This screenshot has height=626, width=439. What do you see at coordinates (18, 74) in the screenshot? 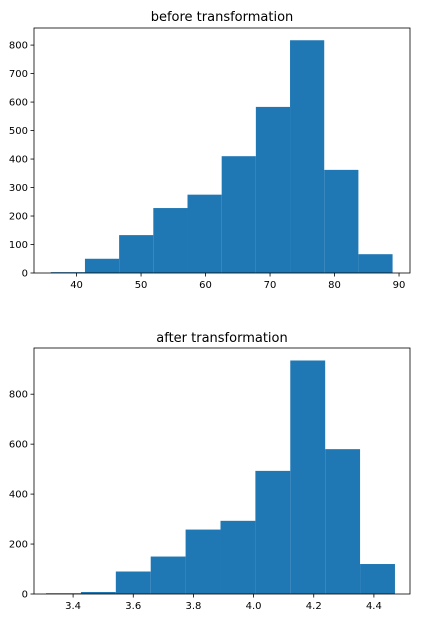
I see `y-tick-label: 700` at bounding box center [18, 74].